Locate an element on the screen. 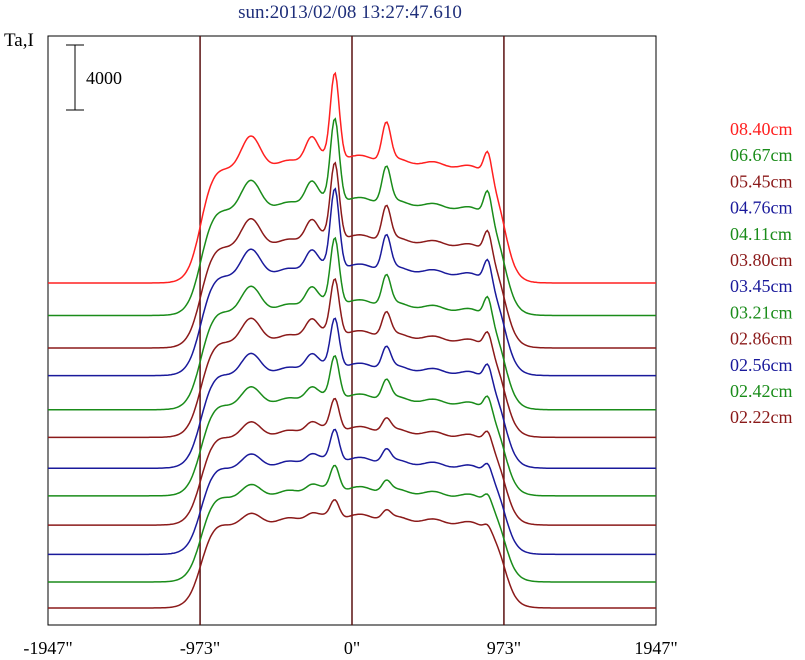  legend-entry: 05.45cm is located at coordinates (761, 181).